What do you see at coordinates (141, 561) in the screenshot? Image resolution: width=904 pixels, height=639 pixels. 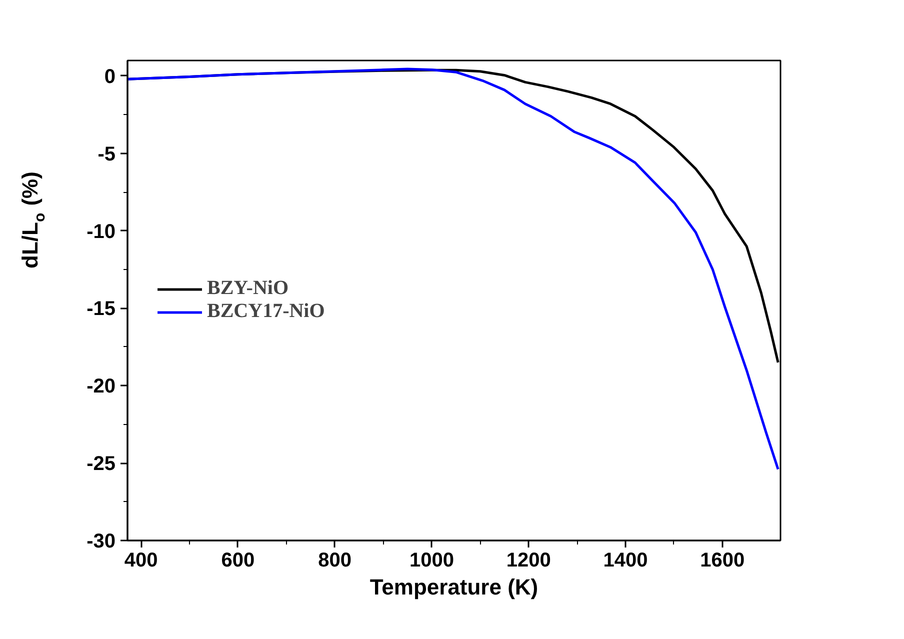 I see `x-tick-label: 400` at bounding box center [141, 561].